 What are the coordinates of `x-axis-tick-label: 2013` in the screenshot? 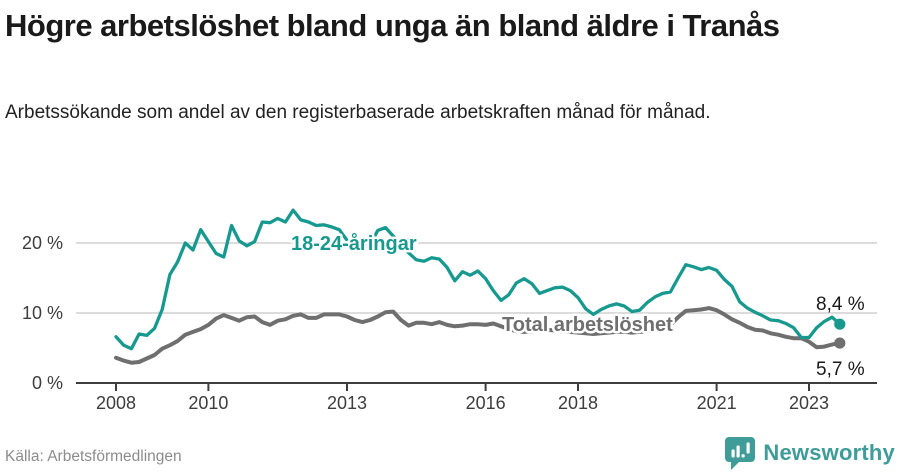 It's located at (347, 403).